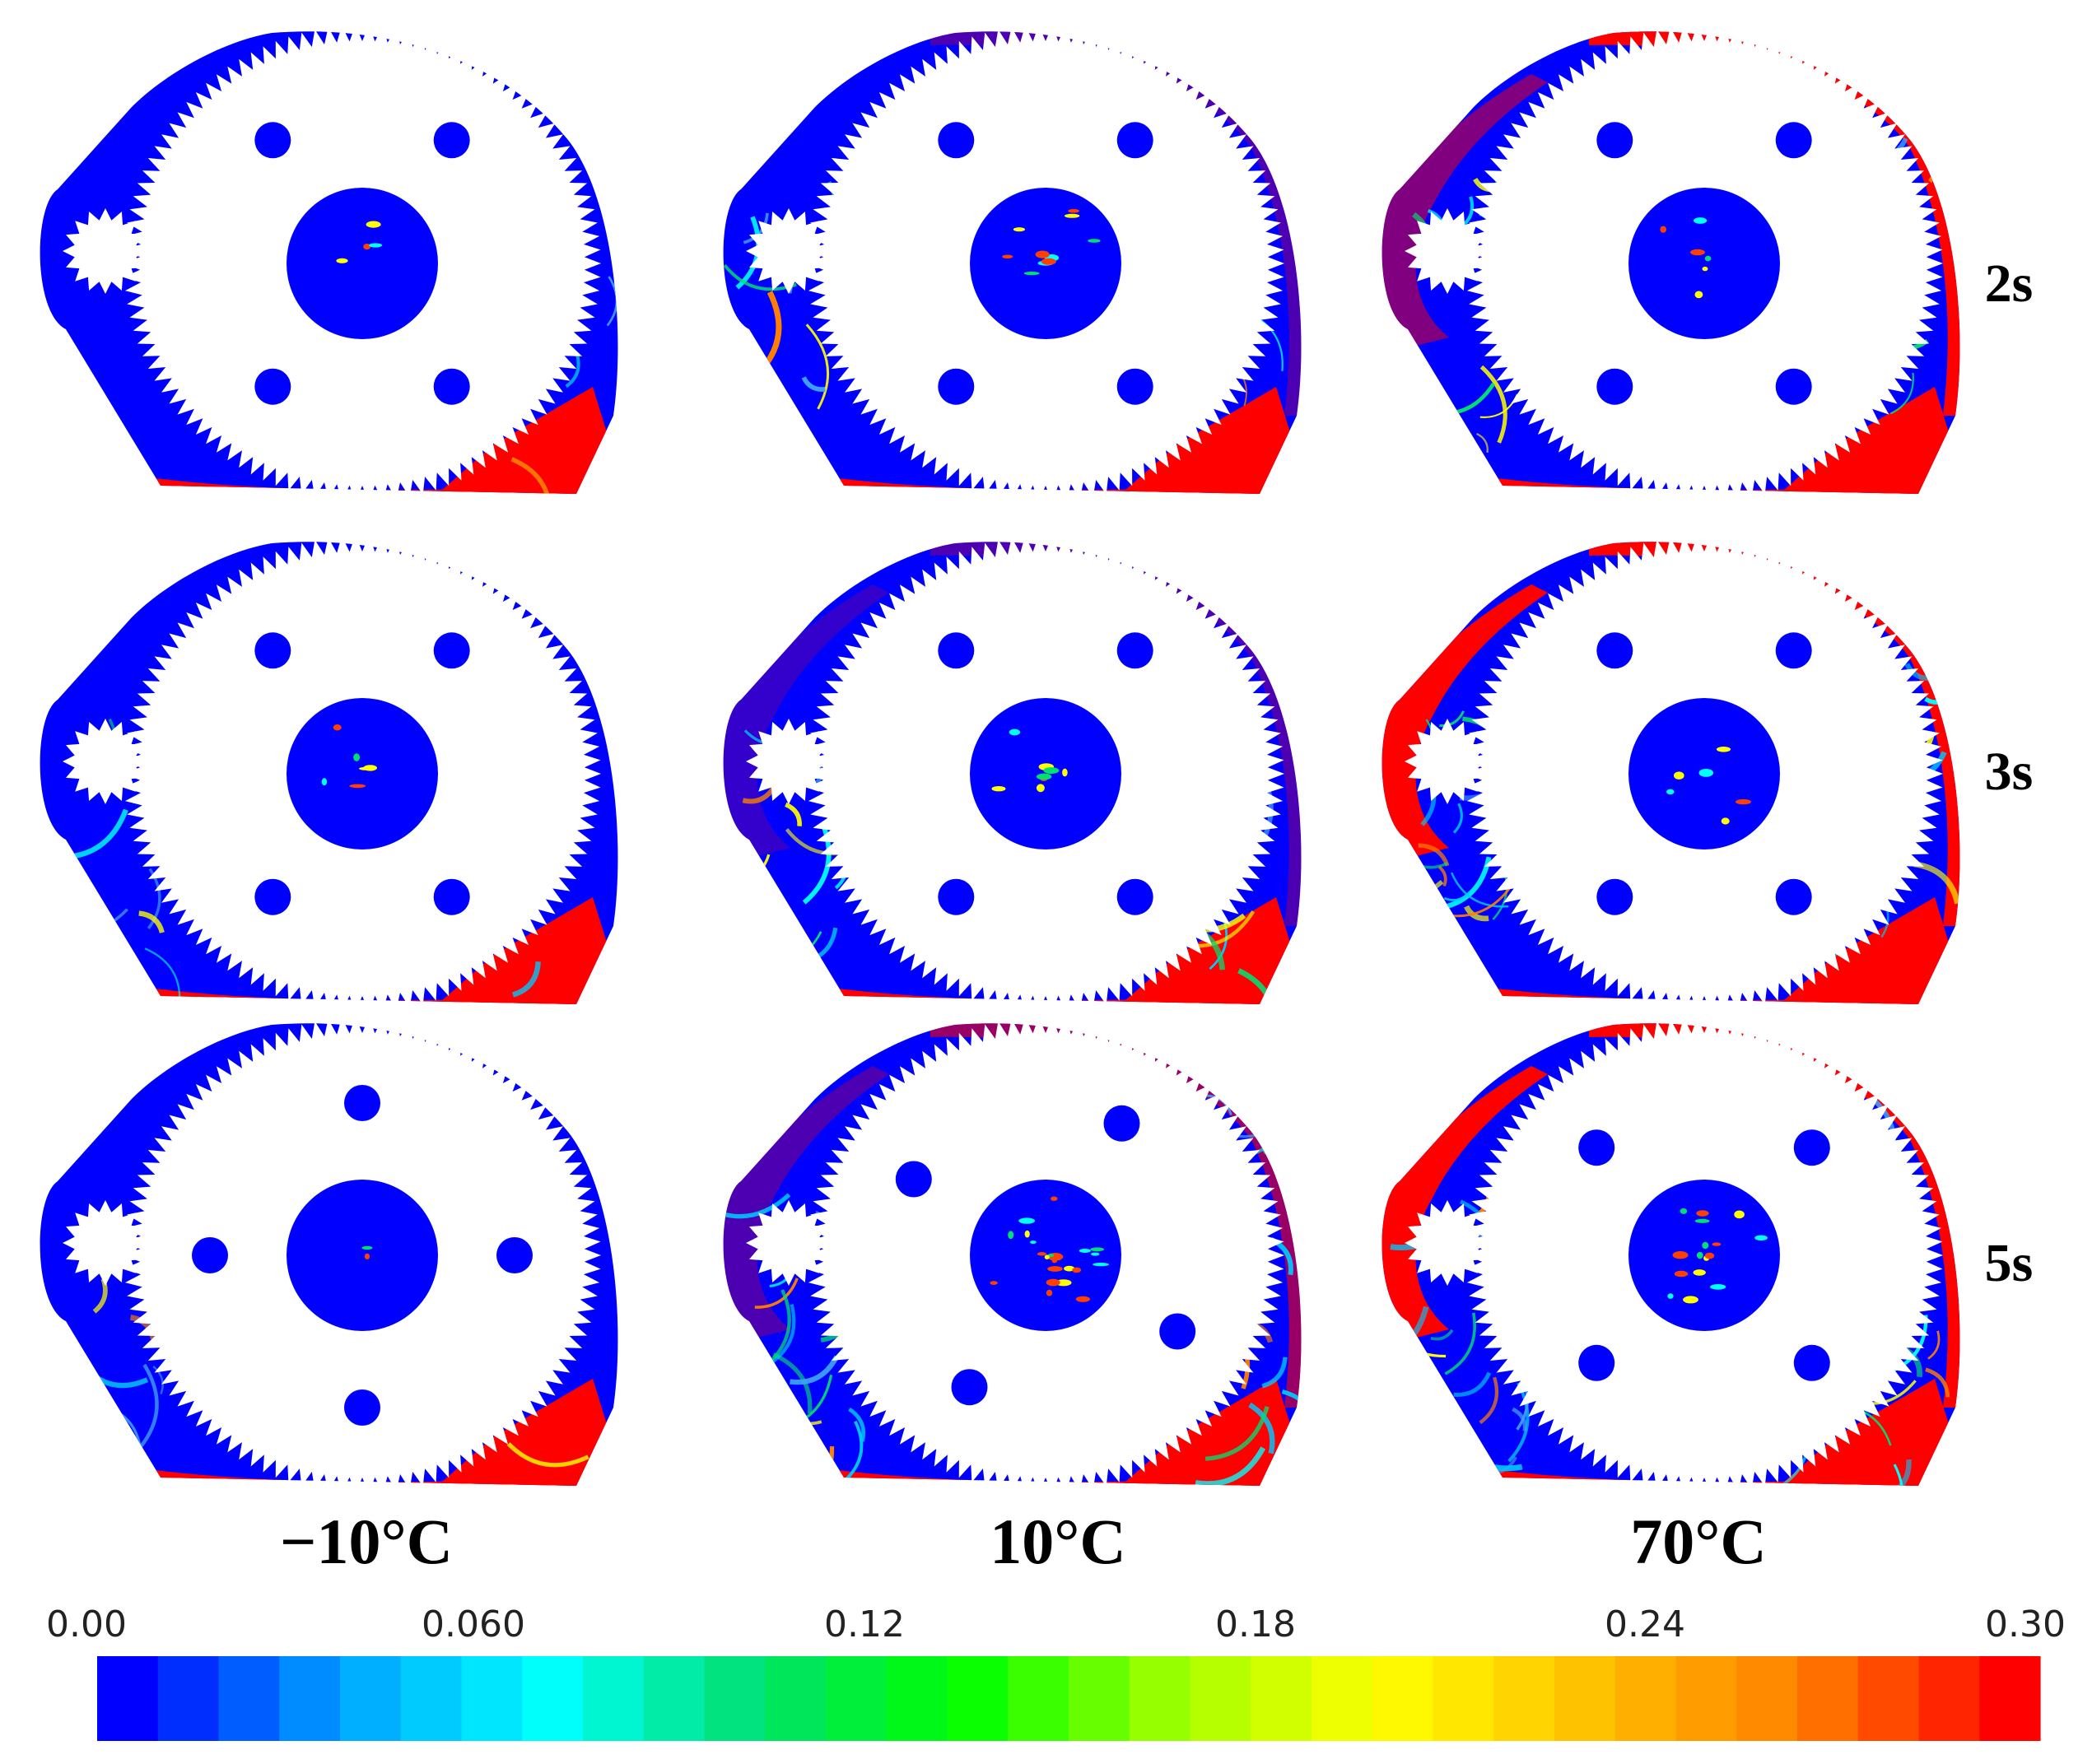 This screenshot has height=1764, width=2092. What do you see at coordinates (1645, 1624) in the screenshot?
I see `colorbar-tick-label: 0.24` at bounding box center [1645, 1624].